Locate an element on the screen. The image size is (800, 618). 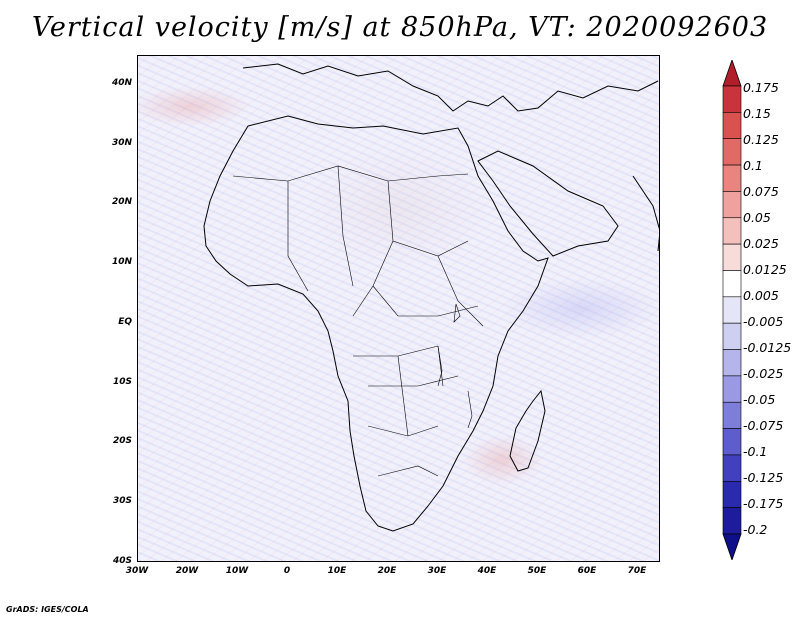
lon-tick-label: 30E is located at coordinates (437, 571).